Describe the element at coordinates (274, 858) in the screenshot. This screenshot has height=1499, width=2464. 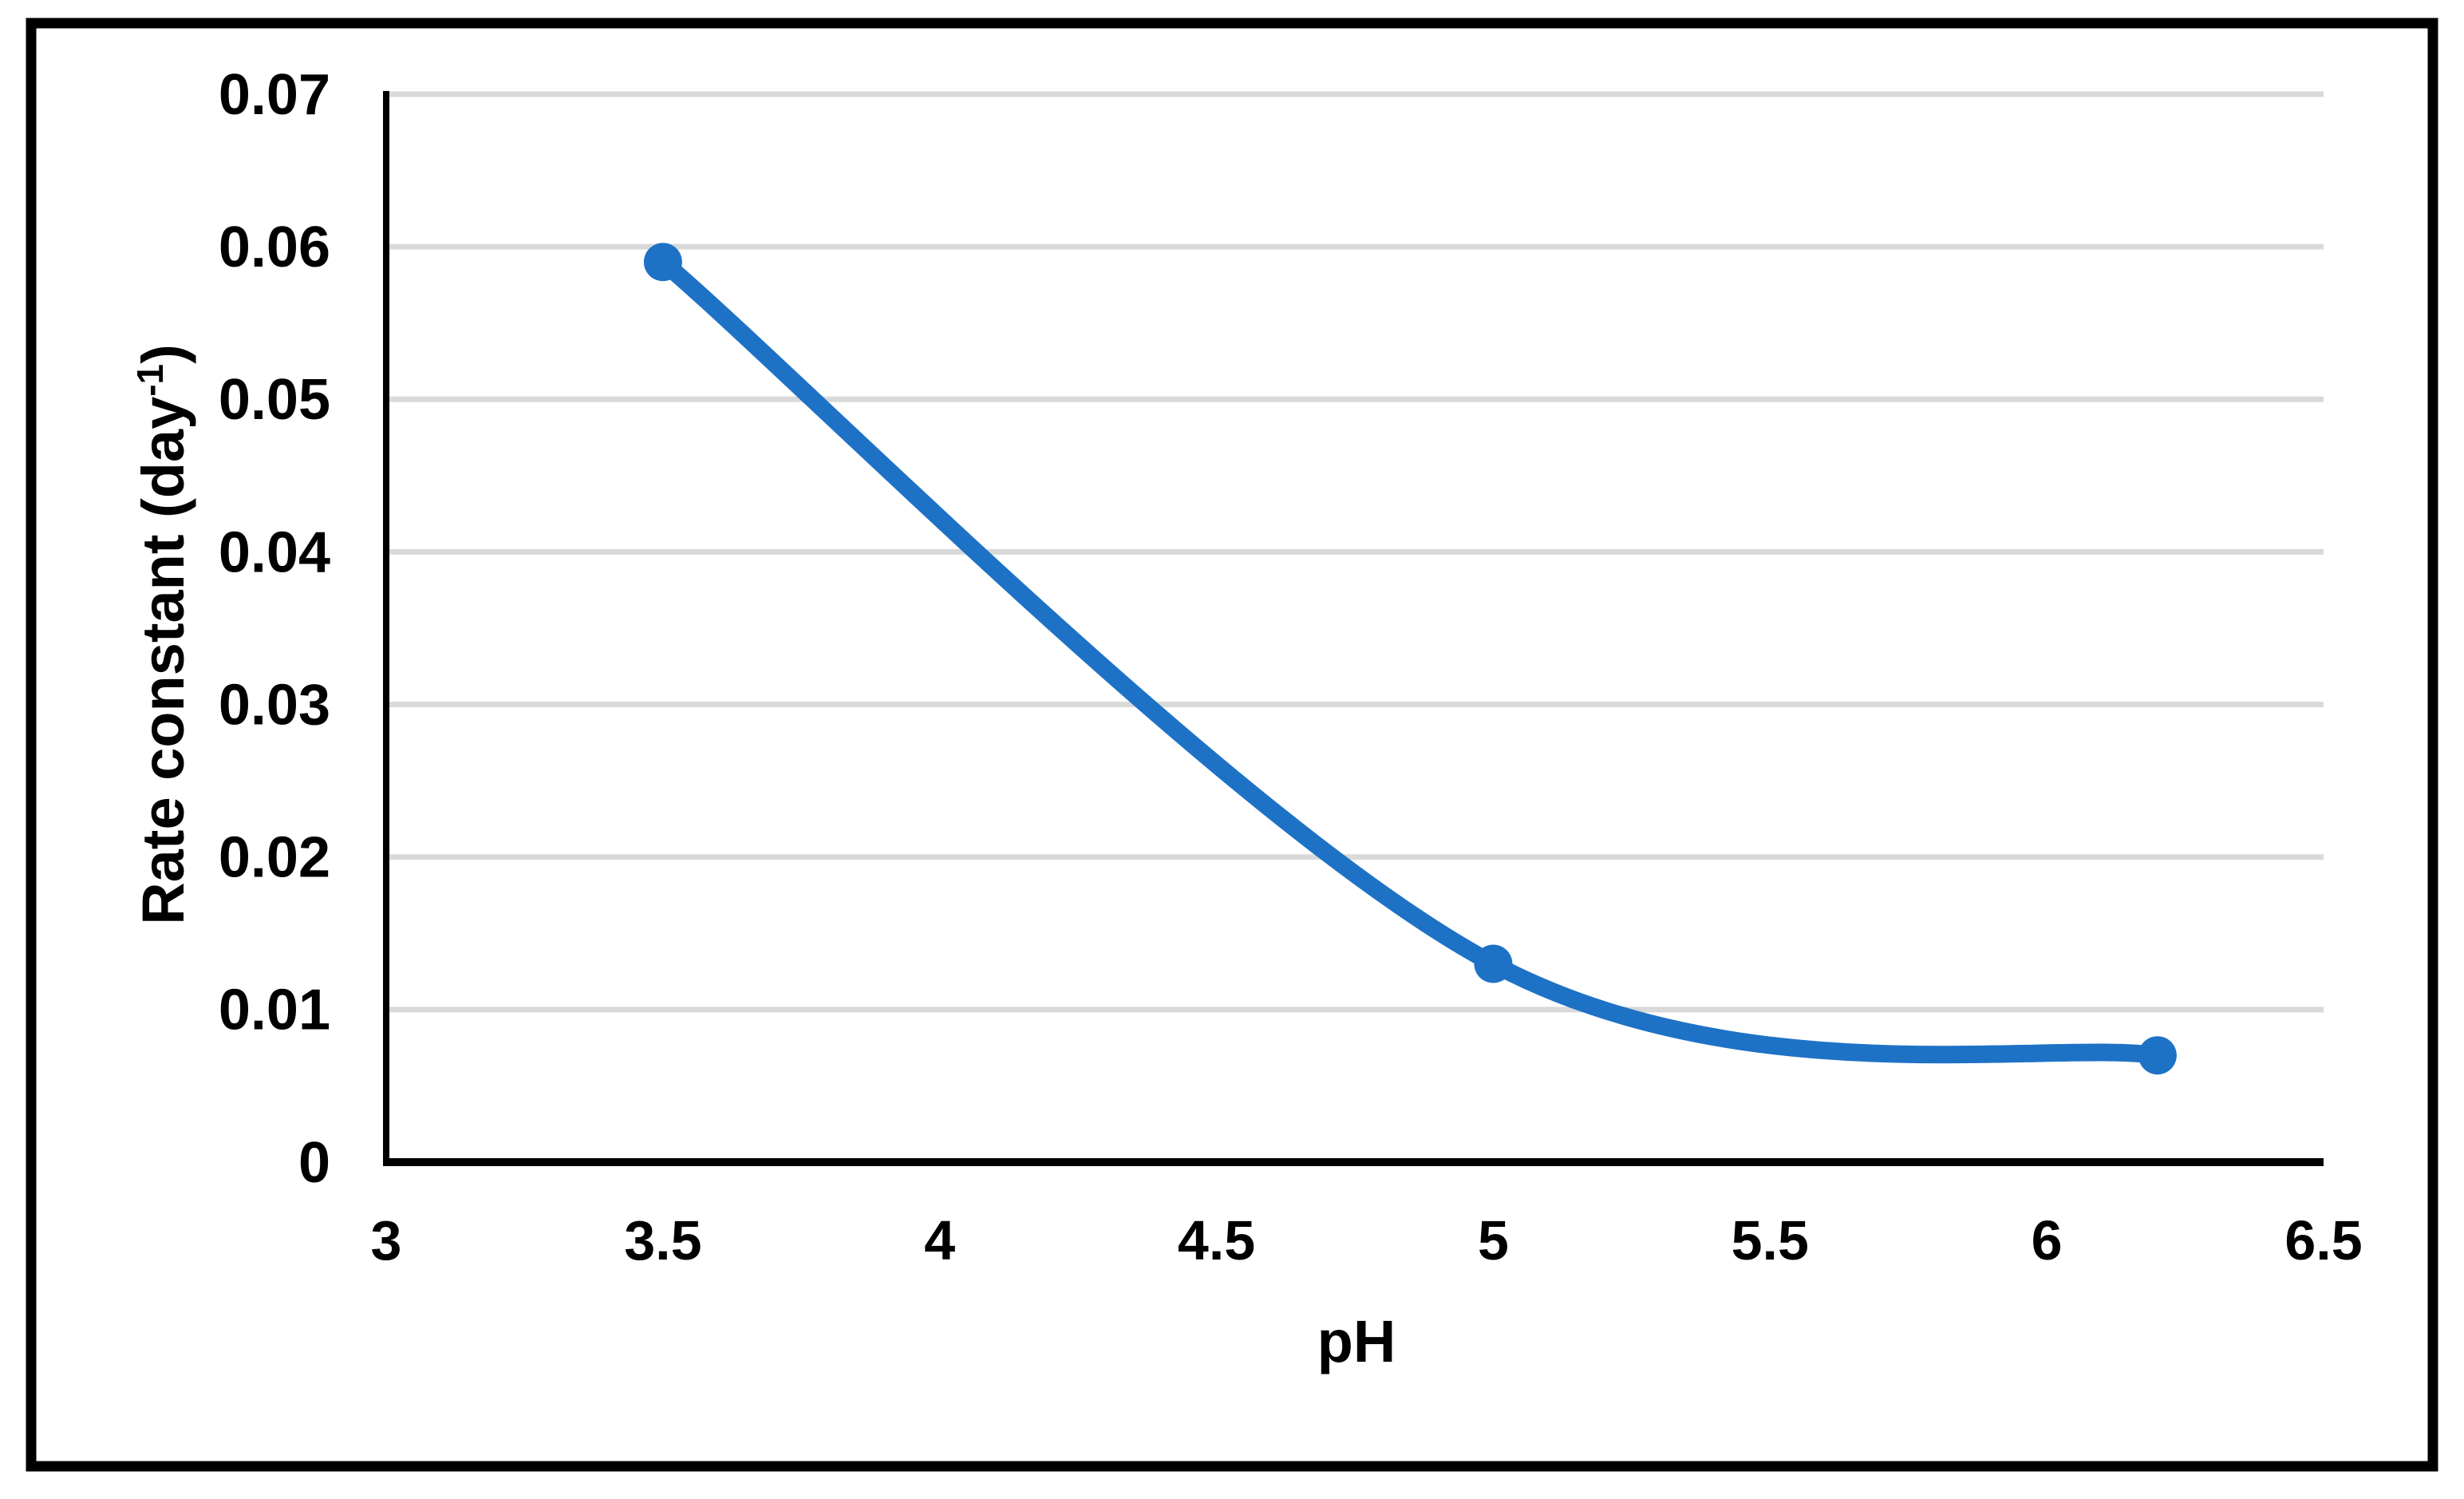
I see `y-tick-label: 0.02` at that location.